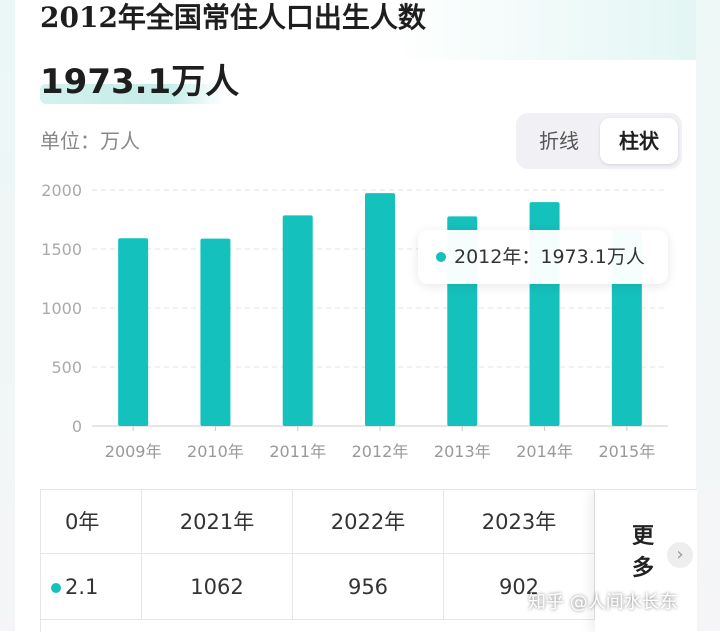  Describe the element at coordinates (639, 141) in the screenshot. I see `bar-chart-toggle: 柱状` at that location.